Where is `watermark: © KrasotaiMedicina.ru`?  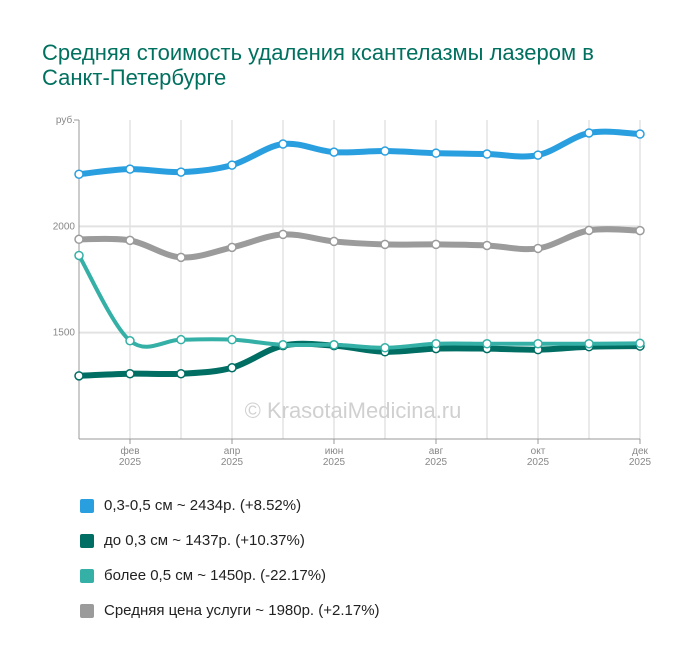 watermark: © KrasotaiMedicina.ru is located at coordinates (353, 410).